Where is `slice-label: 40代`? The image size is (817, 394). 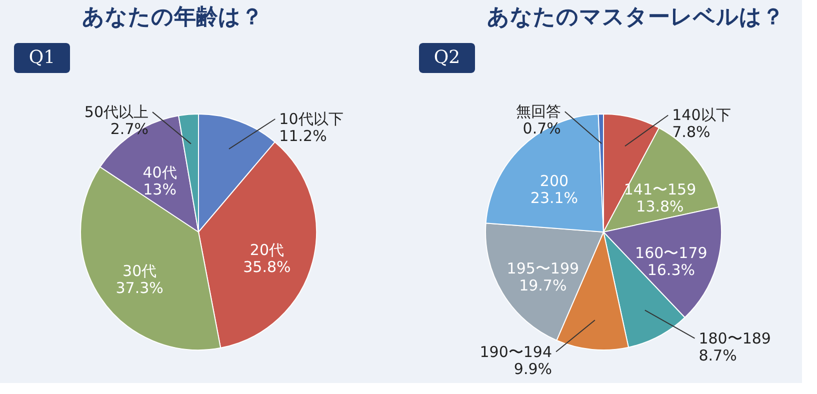 slice-label: 40代 is located at coordinates (159, 173).